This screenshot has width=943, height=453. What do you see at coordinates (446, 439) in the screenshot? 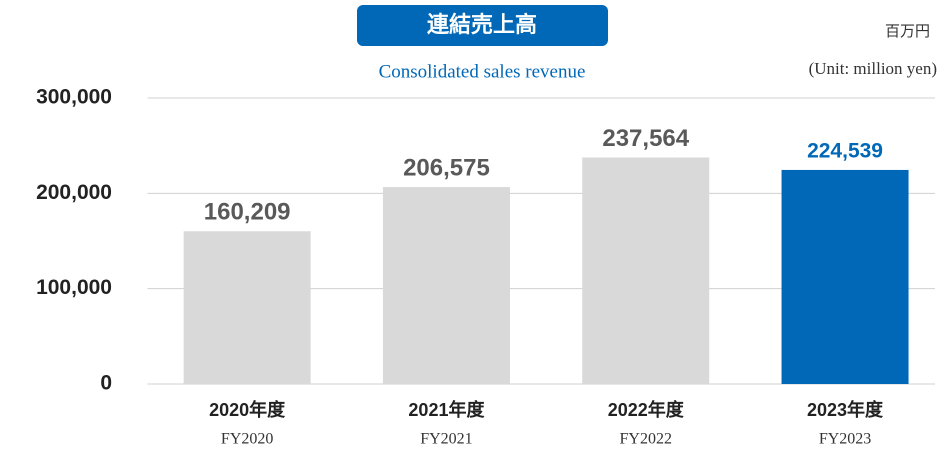
I see `x-tick-label-en: FY2021` at bounding box center [446, 439].